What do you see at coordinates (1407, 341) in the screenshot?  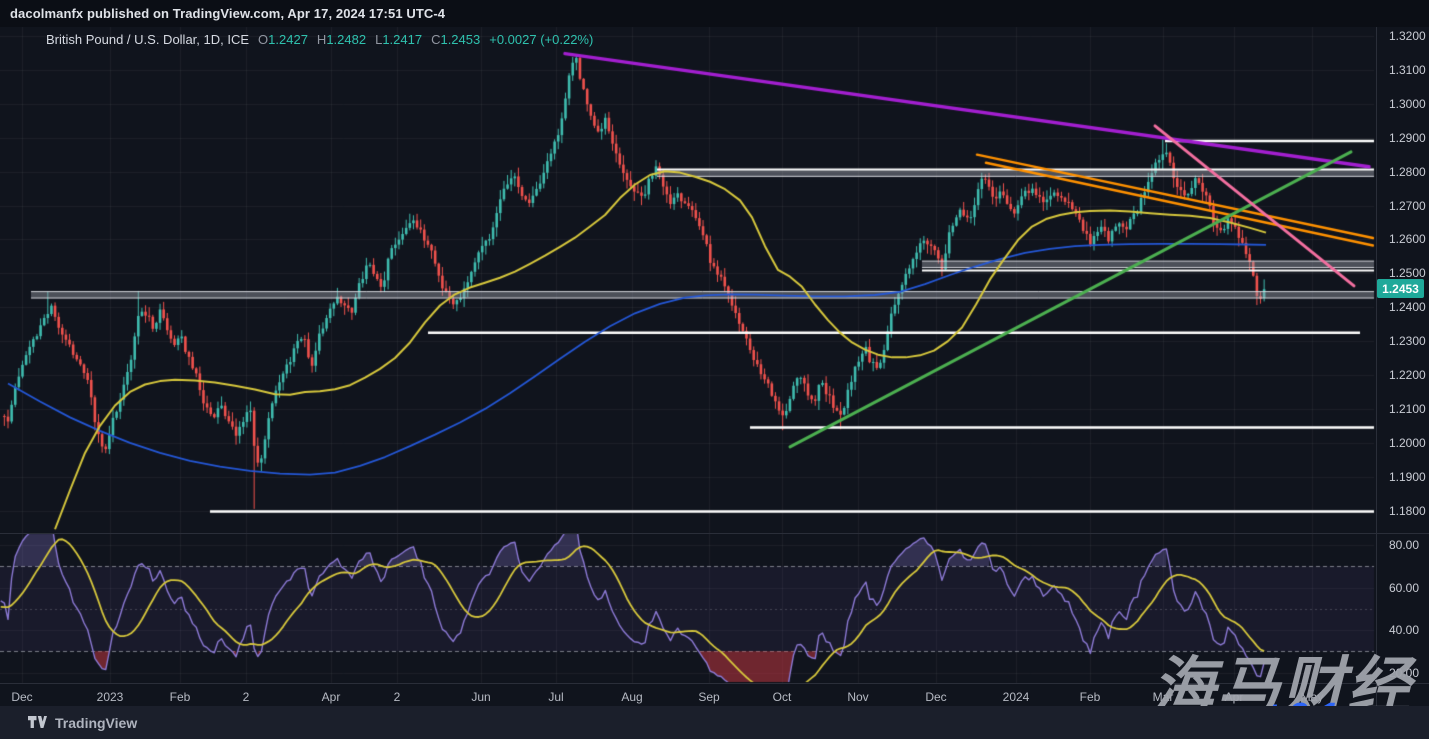 I see `price-tick-label: 1.2300` at bounding box center [1407, 341].